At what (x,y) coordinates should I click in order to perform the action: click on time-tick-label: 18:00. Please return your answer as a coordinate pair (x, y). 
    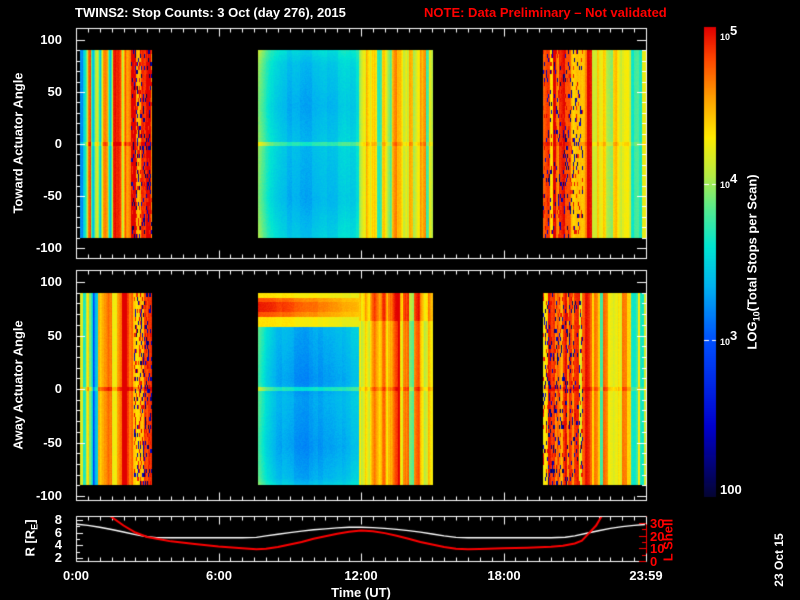
    Looking at the image, I should click on (504, 575).